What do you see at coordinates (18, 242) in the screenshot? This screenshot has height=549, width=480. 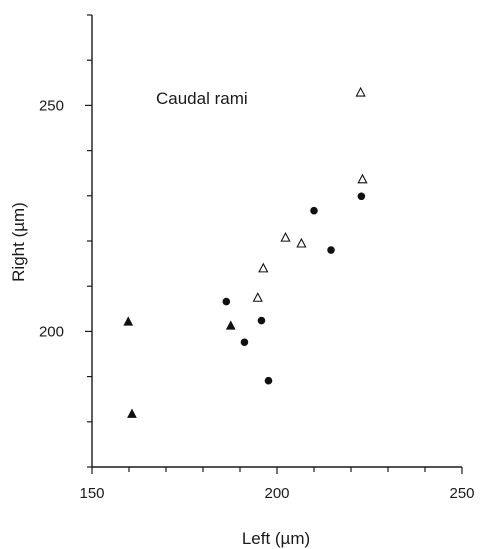 I see `y-axis-label: Right (µm)` at bounding box center [18, 242].